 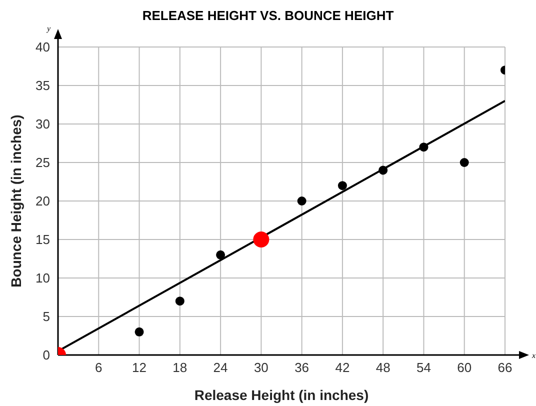 I want to click on y-tick-label: 40, so click(x=43, y=47).